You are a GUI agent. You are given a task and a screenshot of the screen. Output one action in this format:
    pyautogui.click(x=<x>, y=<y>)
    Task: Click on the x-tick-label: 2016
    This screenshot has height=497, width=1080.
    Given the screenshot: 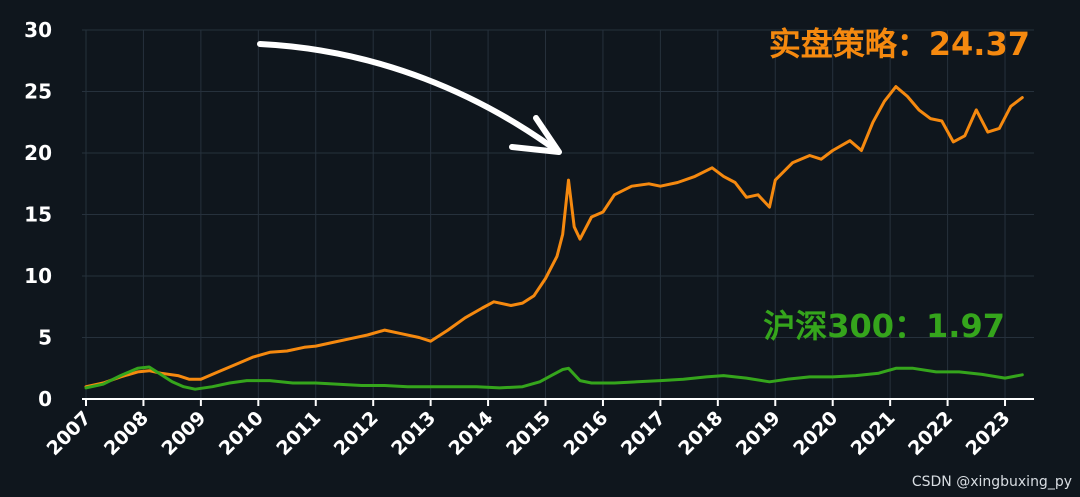 What is the action you would take?
    pyautogui.click(x=586, y=433)
    